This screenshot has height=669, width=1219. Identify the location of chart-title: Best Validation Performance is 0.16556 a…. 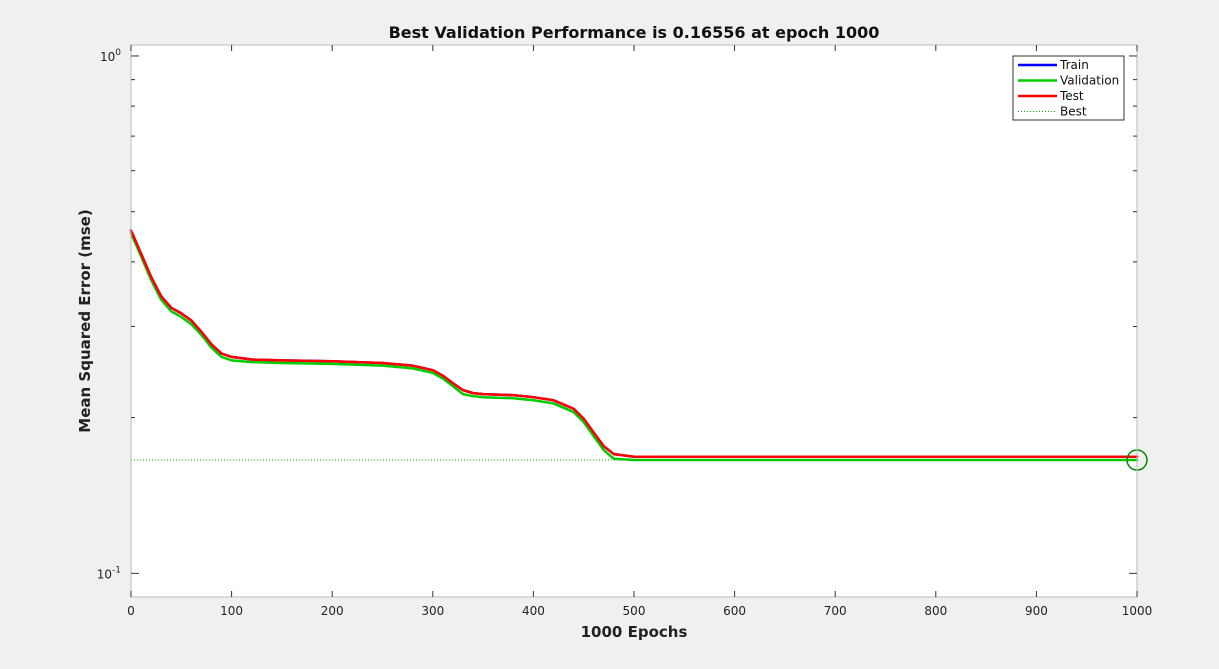
(634, 32).